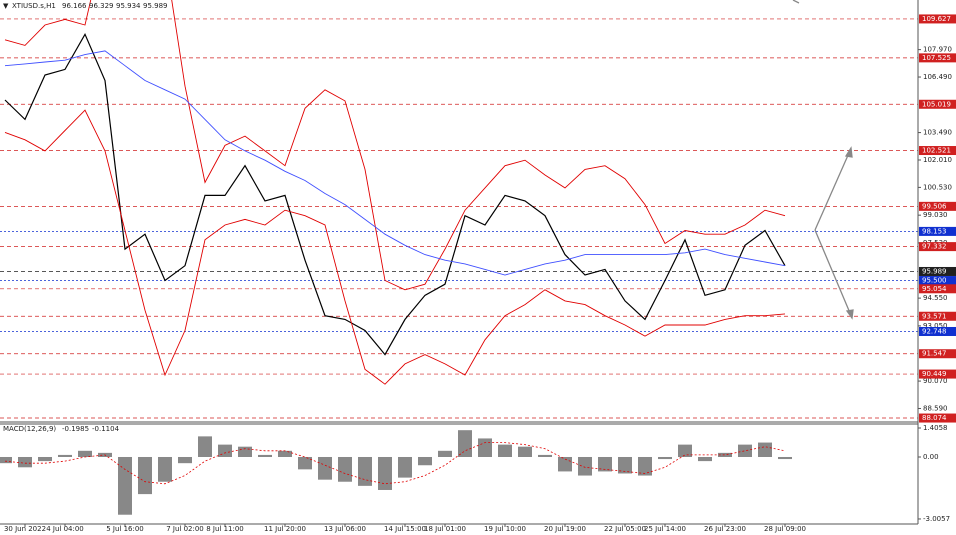 The width and height of the screenshot is (956, 535). What do you see at coordinates (937, 187) in the screenshot?
I see `y-tick-label: 100.530` at bounding box center [937, 187].